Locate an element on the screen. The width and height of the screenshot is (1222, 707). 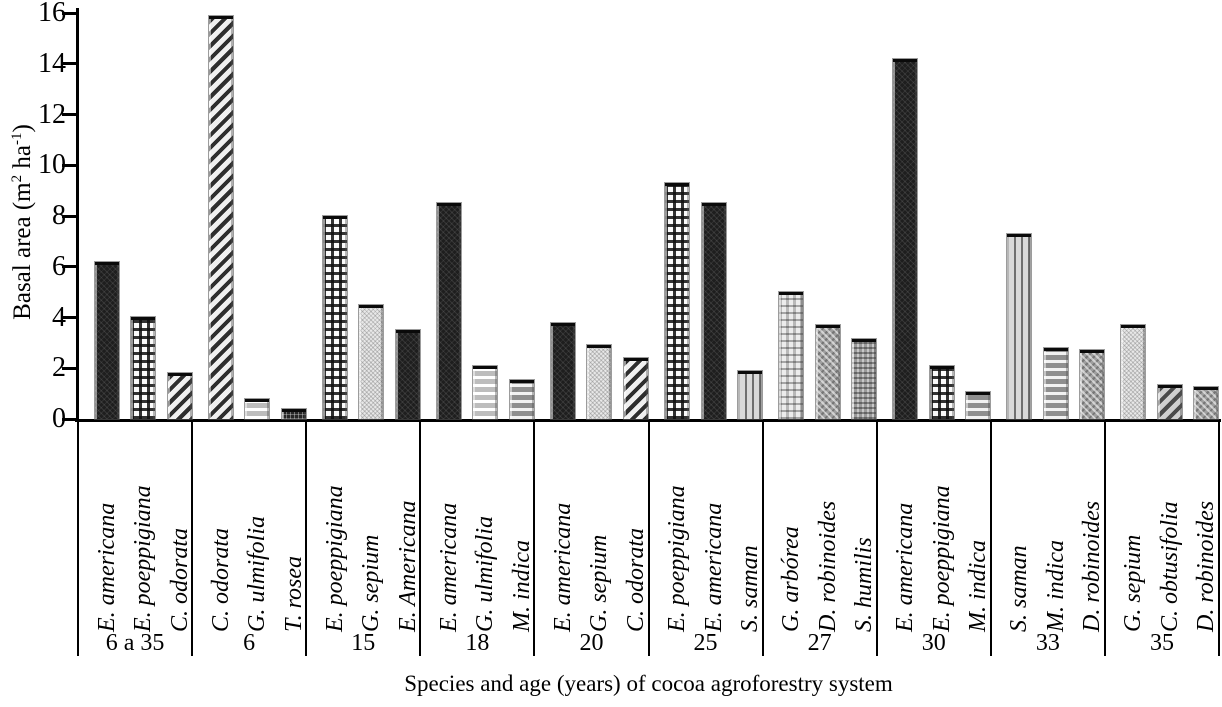
age-label: 25 is located at coordinates (705, 643).